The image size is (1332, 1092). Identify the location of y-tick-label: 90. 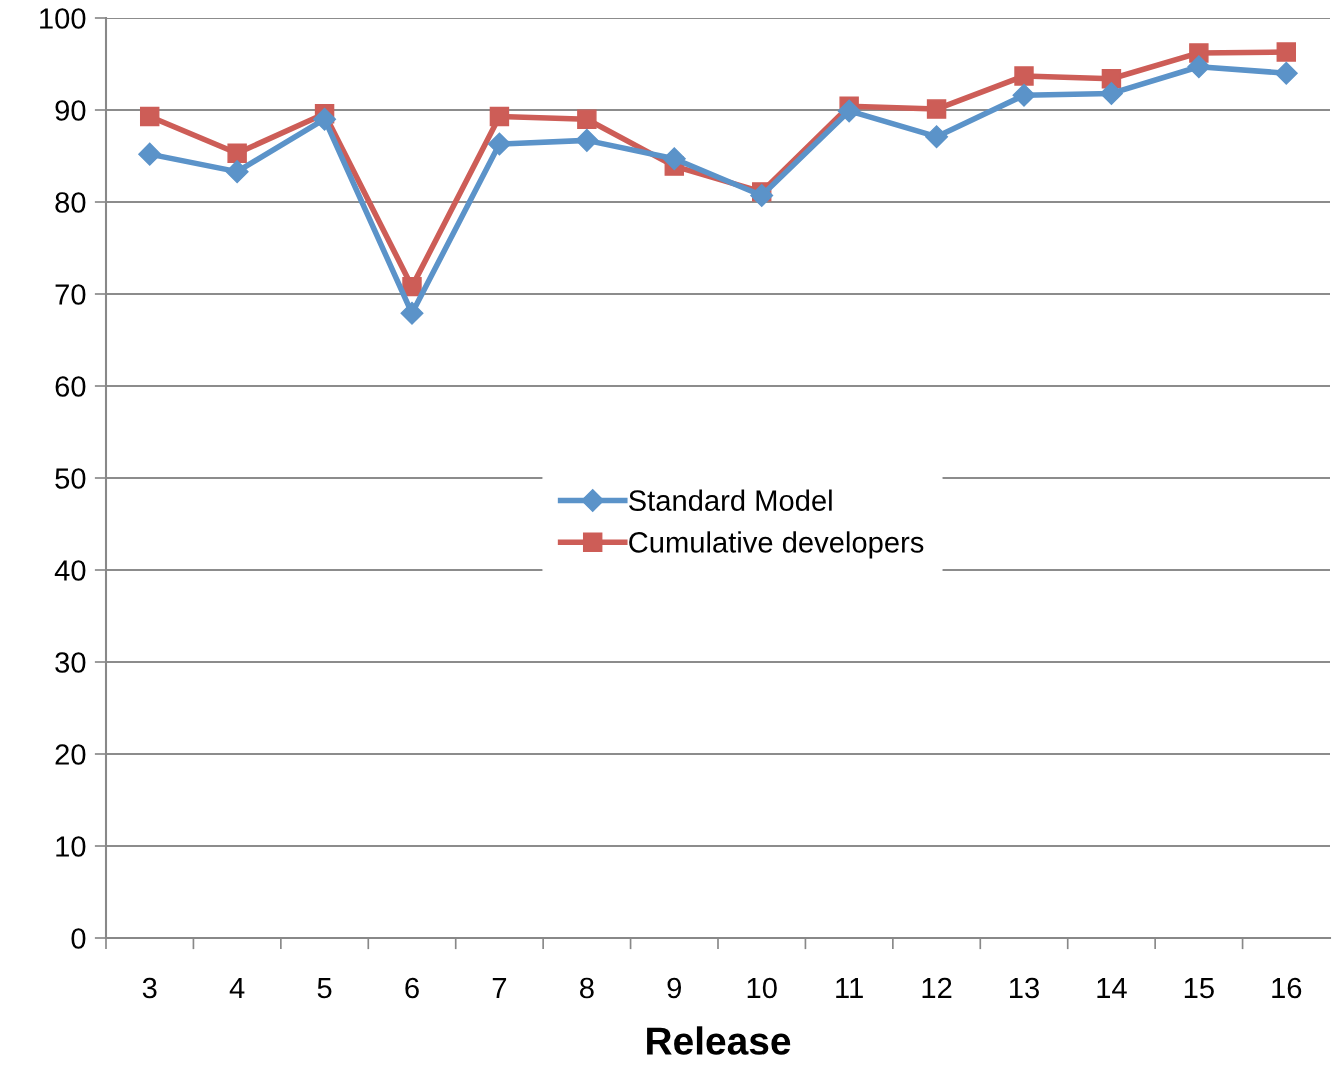
(70, 110).